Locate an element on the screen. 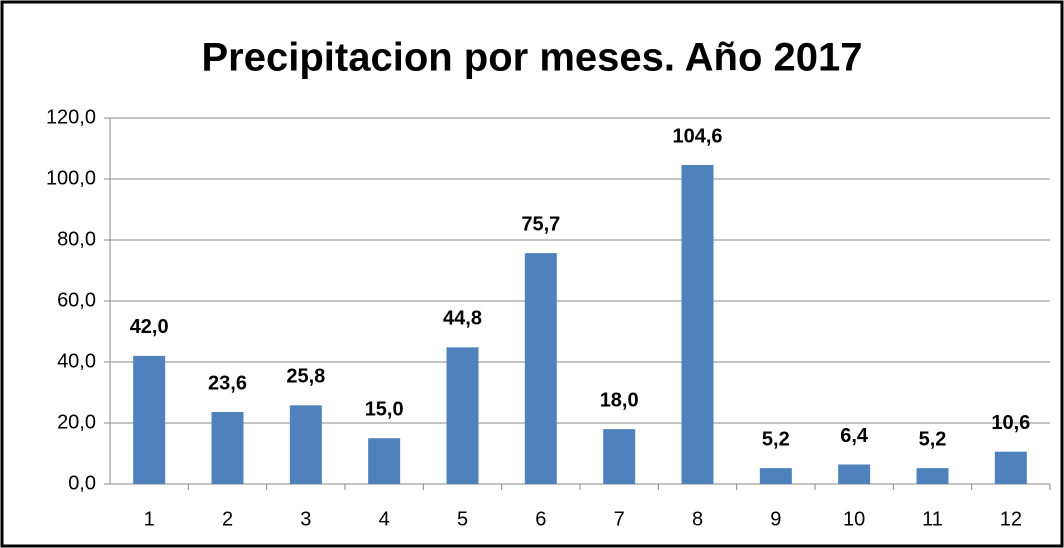 The width and height of the screenshot is (1064, 548). chart-title: Precipitacion por meses. Año 2017 is located at coordinates (532, 58).